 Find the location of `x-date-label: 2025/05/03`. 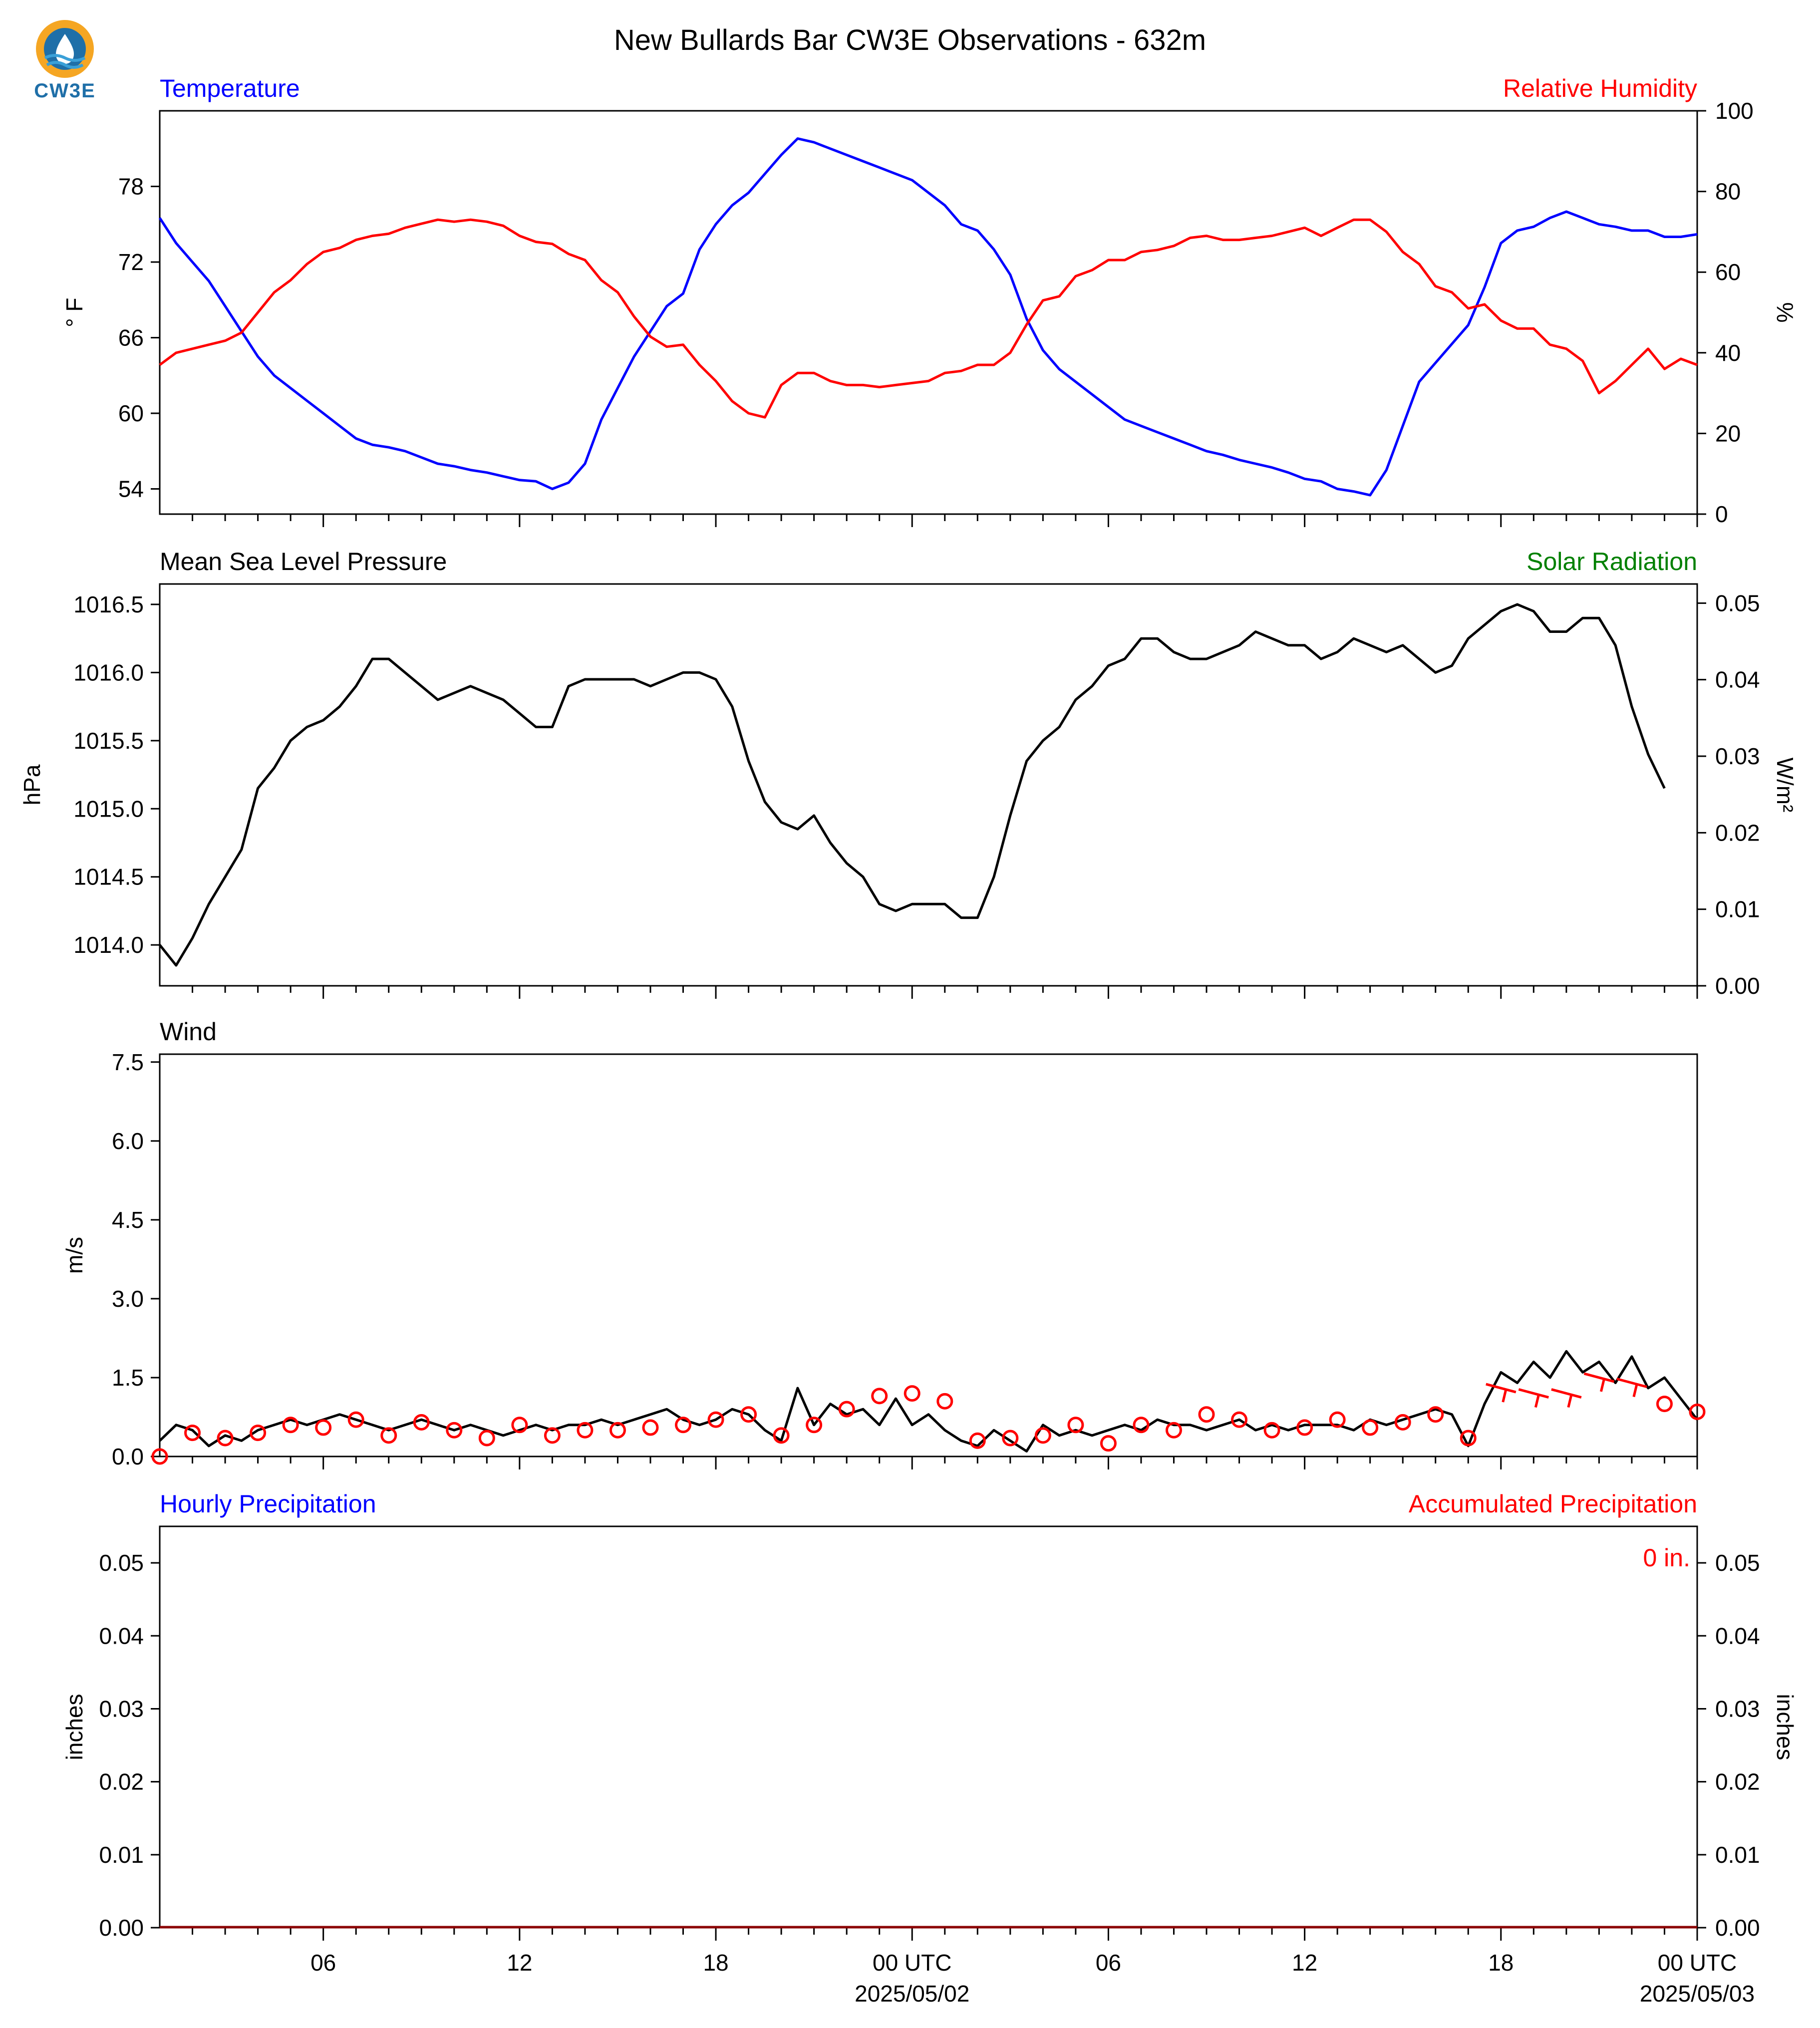

x-date-label: 2025/05/03 is located at coordinates (1697, 1994).